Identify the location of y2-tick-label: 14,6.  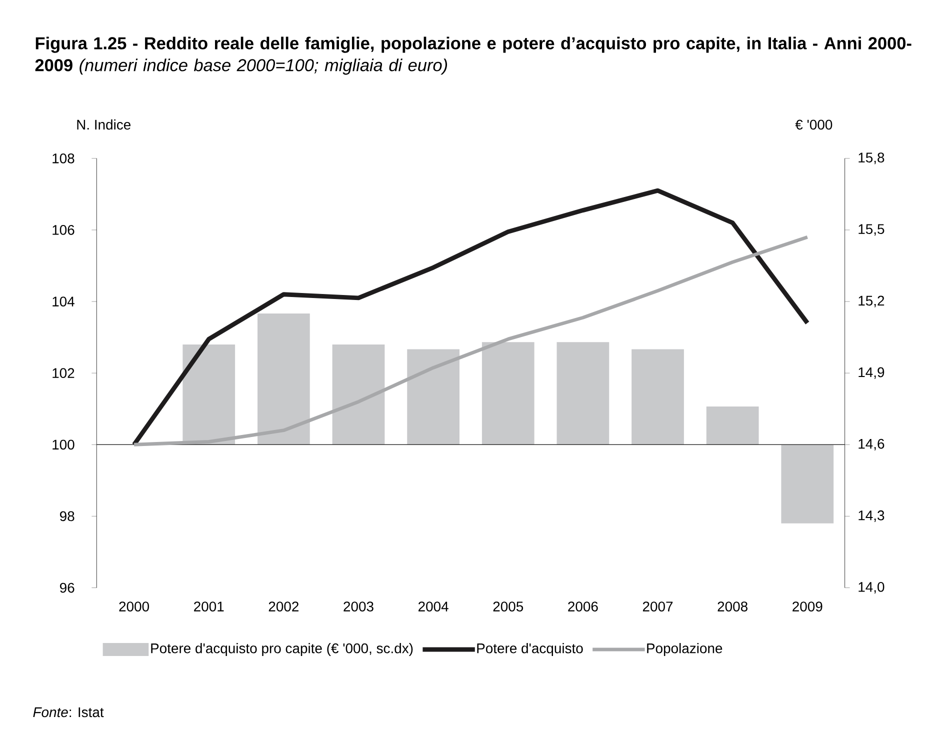
(871, 444).